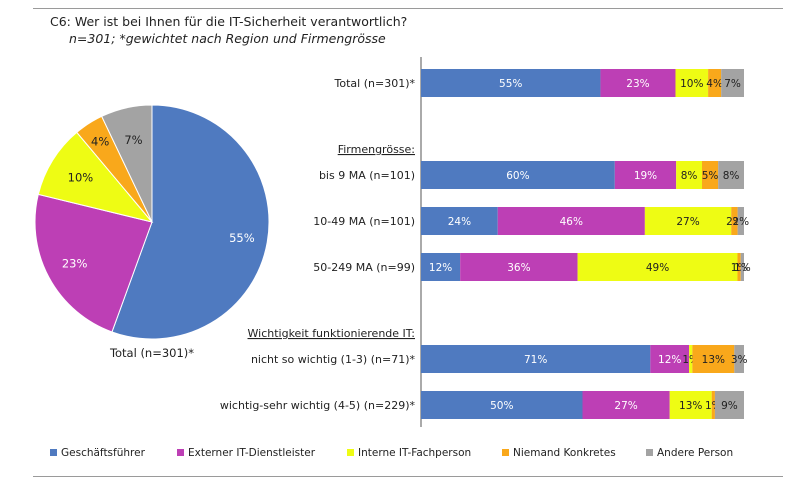 Image resolution: width=808 pixels, height=495 pixels. I want to click on pie-chart: 55% 23% 10% 4% 7%, so click(152, 222).